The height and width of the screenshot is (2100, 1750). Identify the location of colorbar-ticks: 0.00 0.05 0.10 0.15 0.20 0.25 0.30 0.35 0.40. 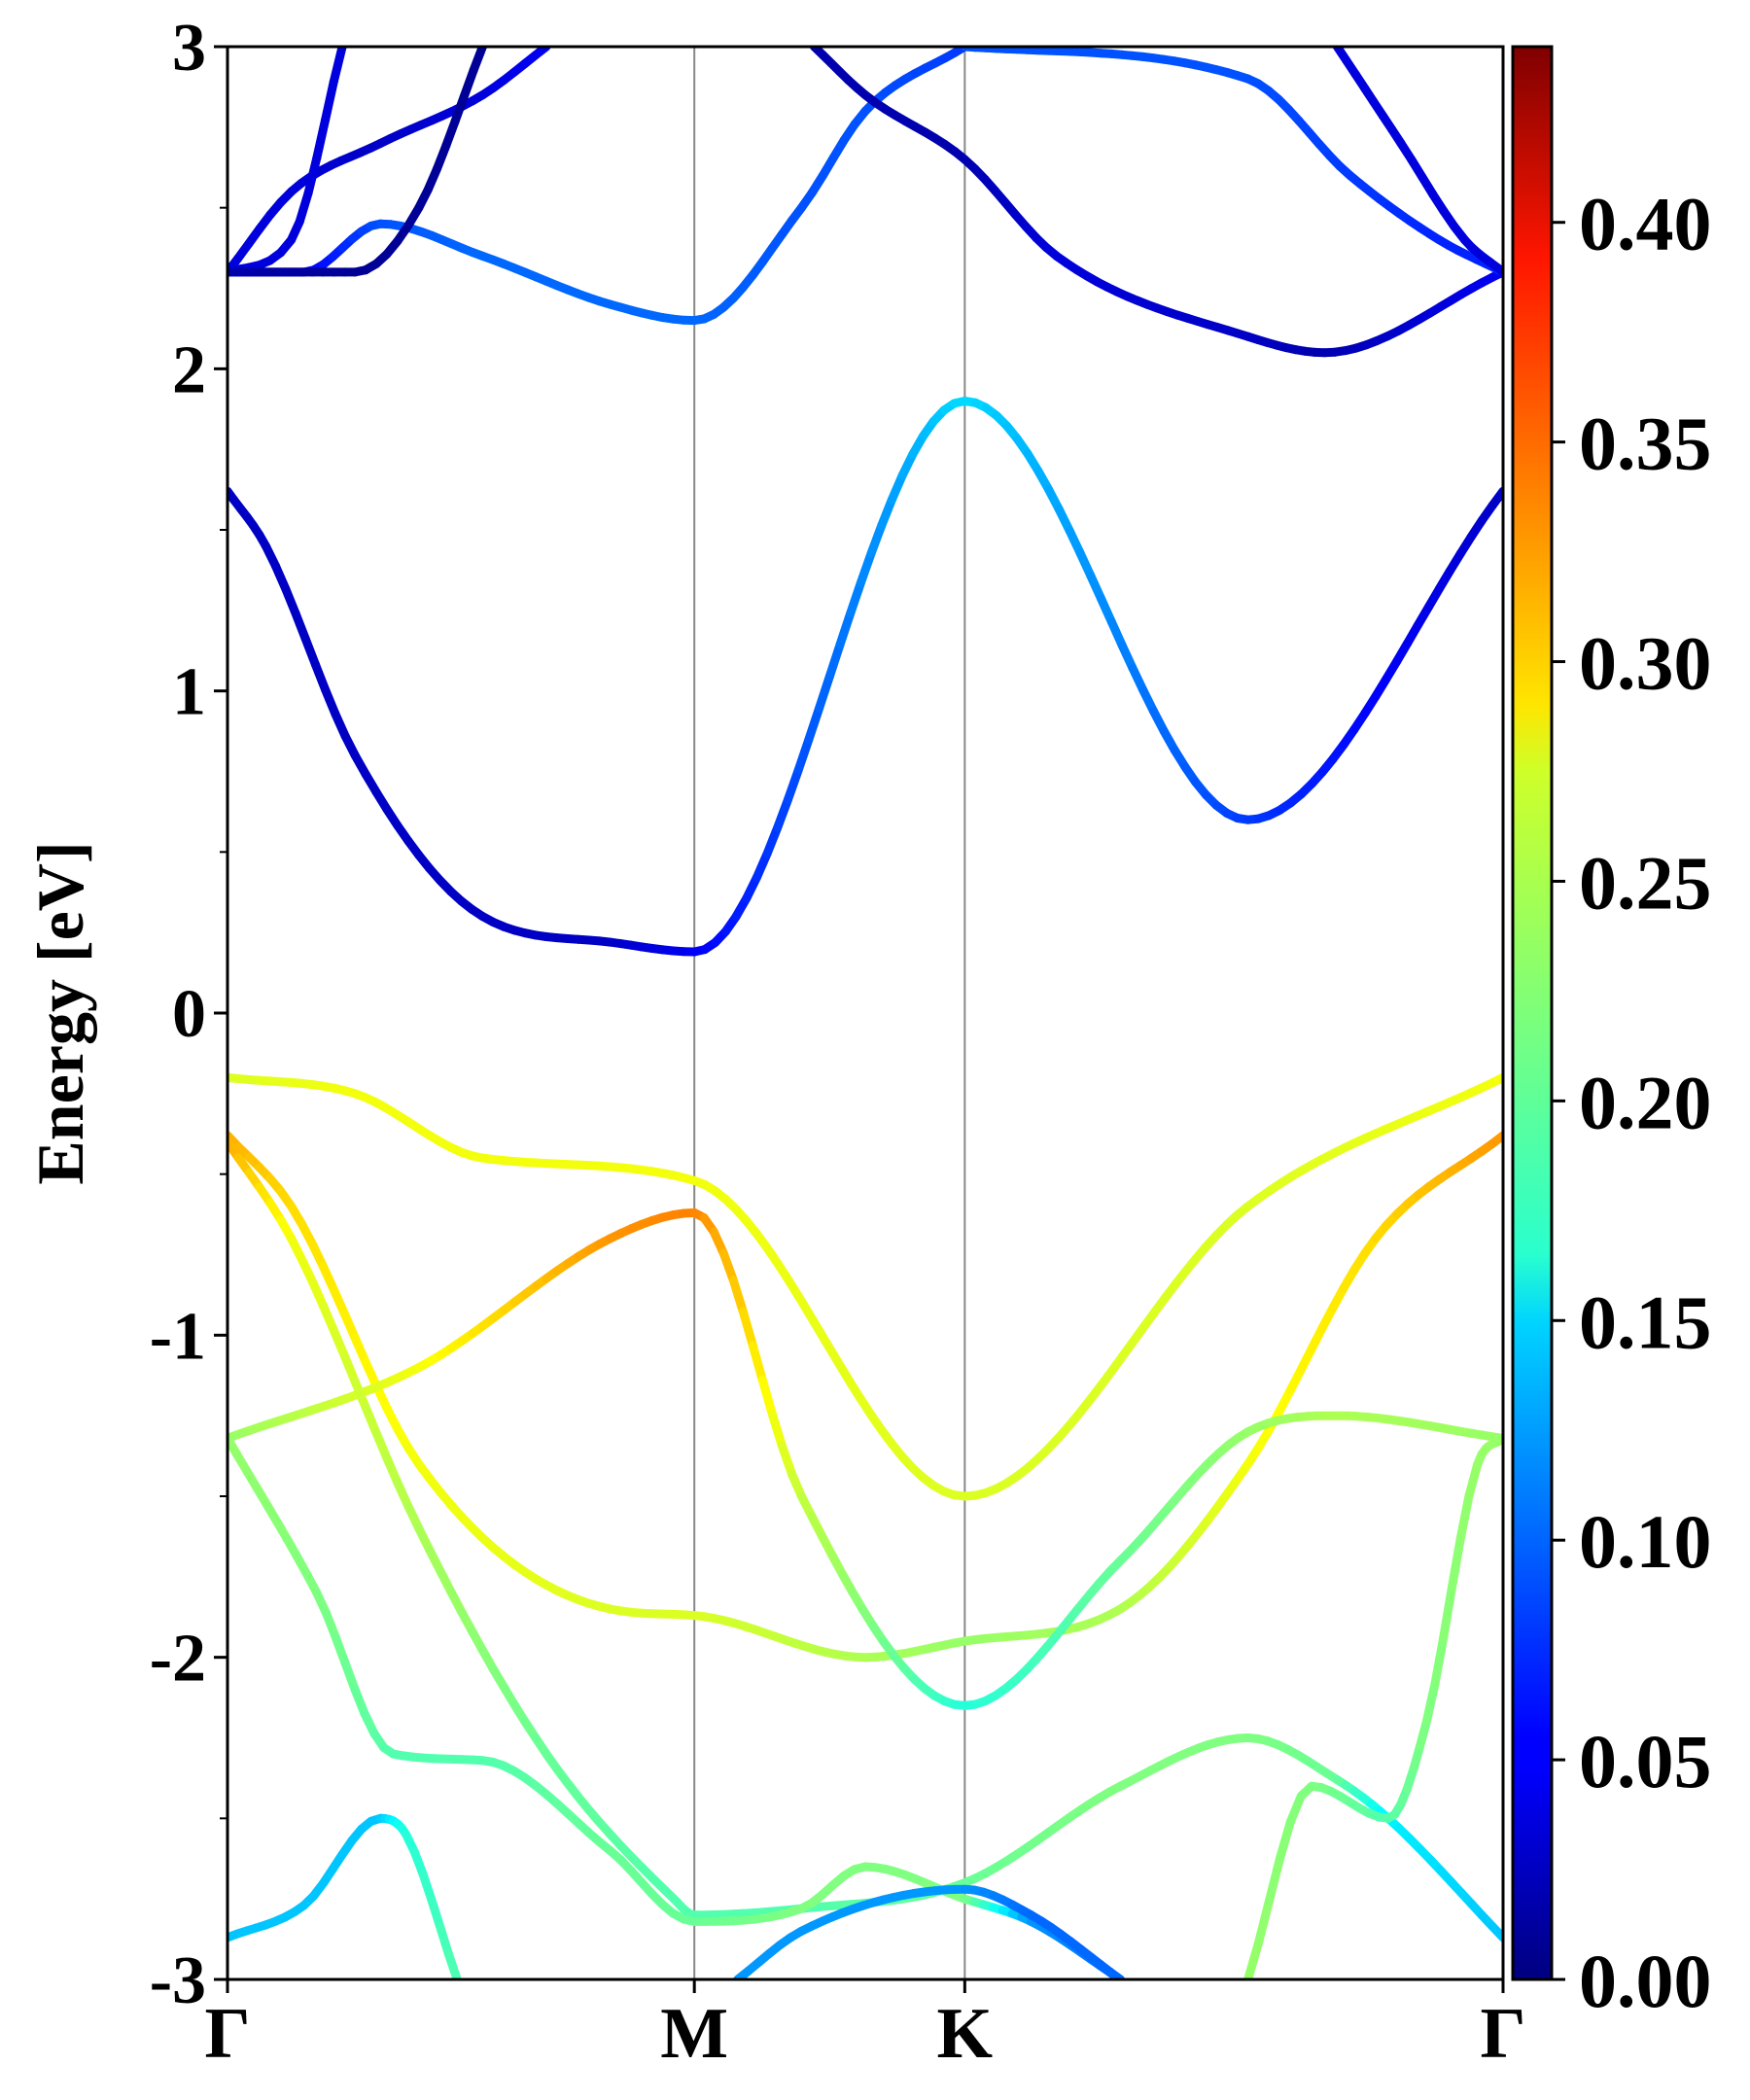
(1632, 1102).